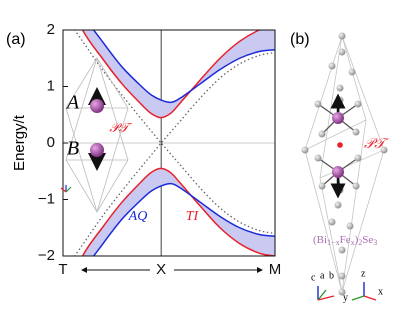 The width and height of the screenshot is (415, 312). I want to click on structure-axes, so click(347, 291).